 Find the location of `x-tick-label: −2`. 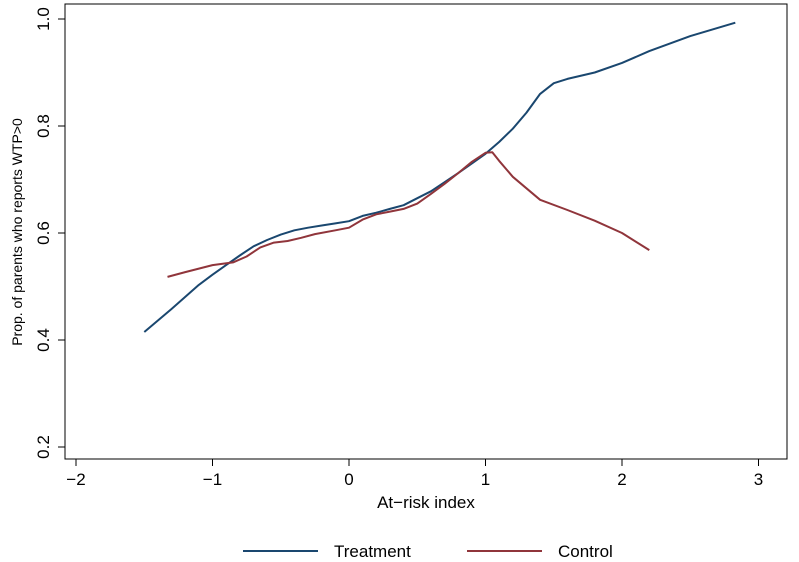

x-tick-label: −2 is located at coordinates (75, 479).